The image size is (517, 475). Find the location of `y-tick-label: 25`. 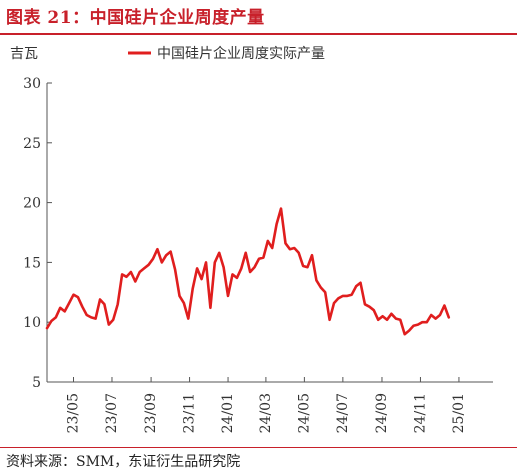

y-tick-label: 25 is located at coordinates (32, 144).